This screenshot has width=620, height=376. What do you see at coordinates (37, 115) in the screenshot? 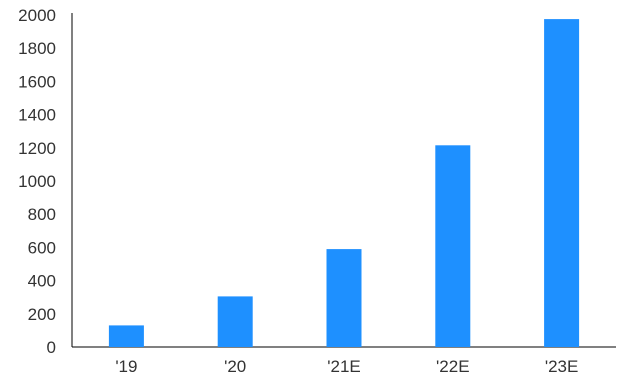
I see `y-tick-label: 1400` at bounding box center [37, 115].